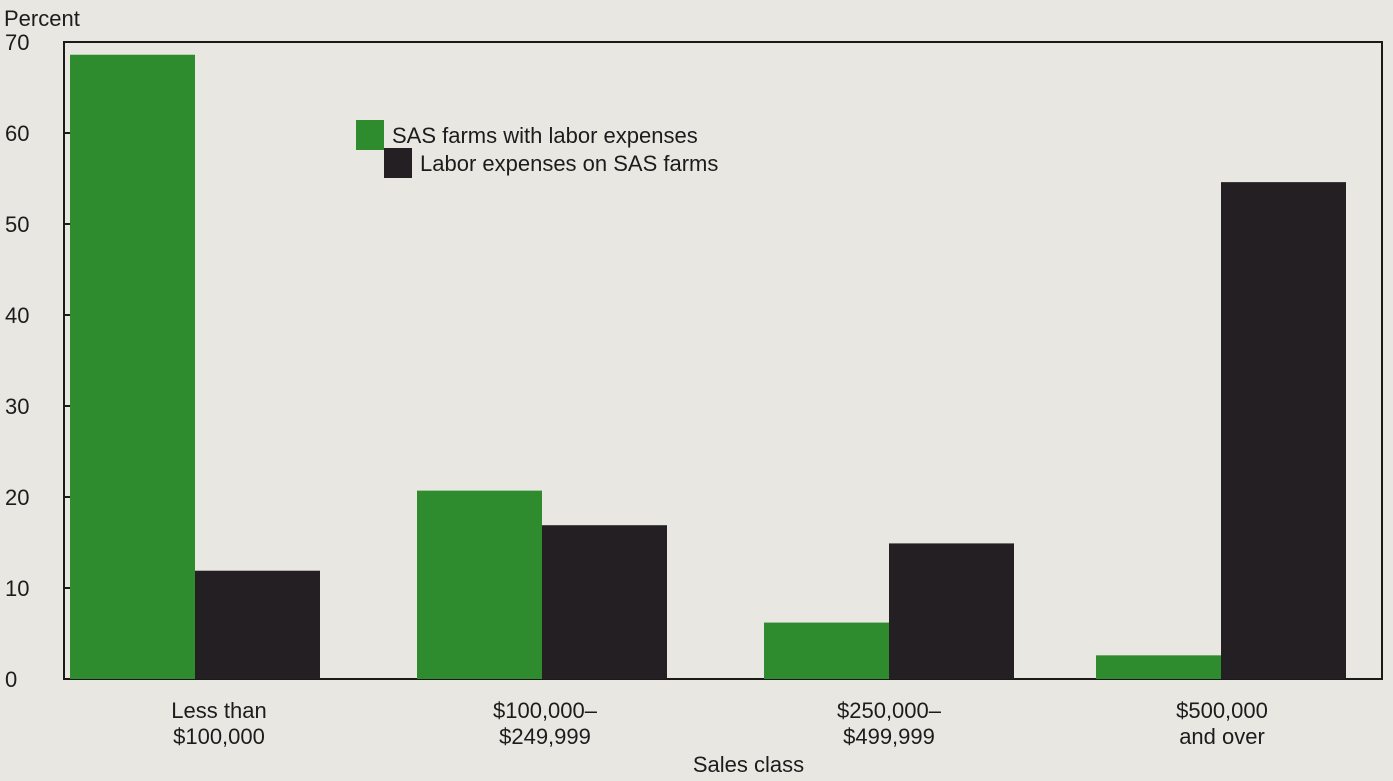 This screenshot has height=781, width=1393. I want to click on y-axis-title: Percent, so click(42, 18).